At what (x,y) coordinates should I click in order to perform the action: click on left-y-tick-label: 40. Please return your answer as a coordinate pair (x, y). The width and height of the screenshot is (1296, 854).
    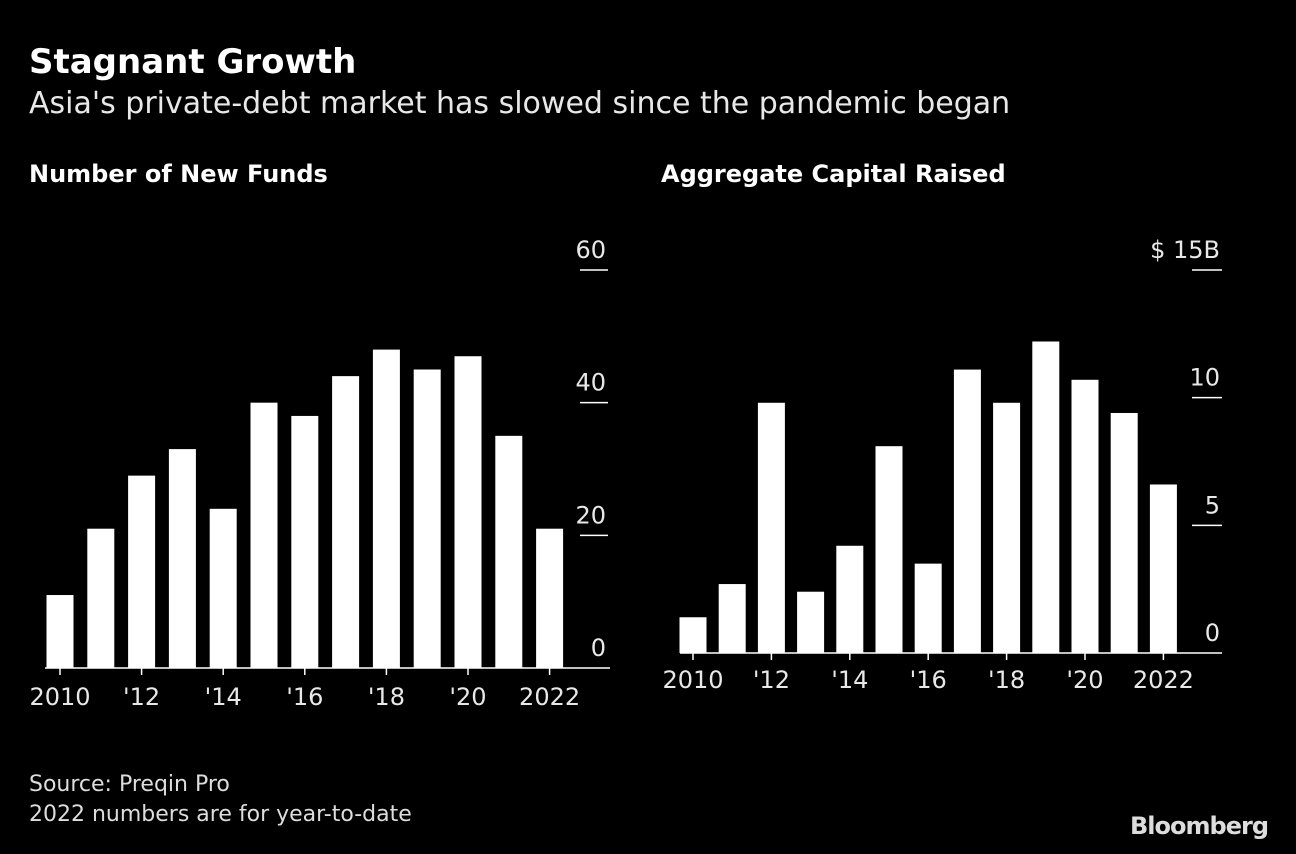
    Looking at the image, I should click on (590, 383).